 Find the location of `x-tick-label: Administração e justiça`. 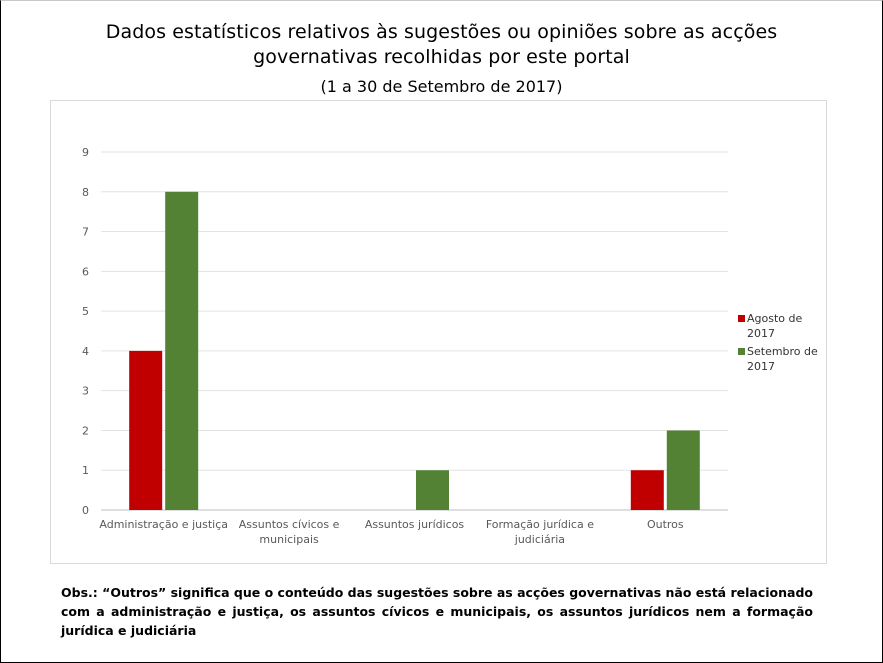

x-tick-label: Administração e justiça is located at coordinates (163, 524).